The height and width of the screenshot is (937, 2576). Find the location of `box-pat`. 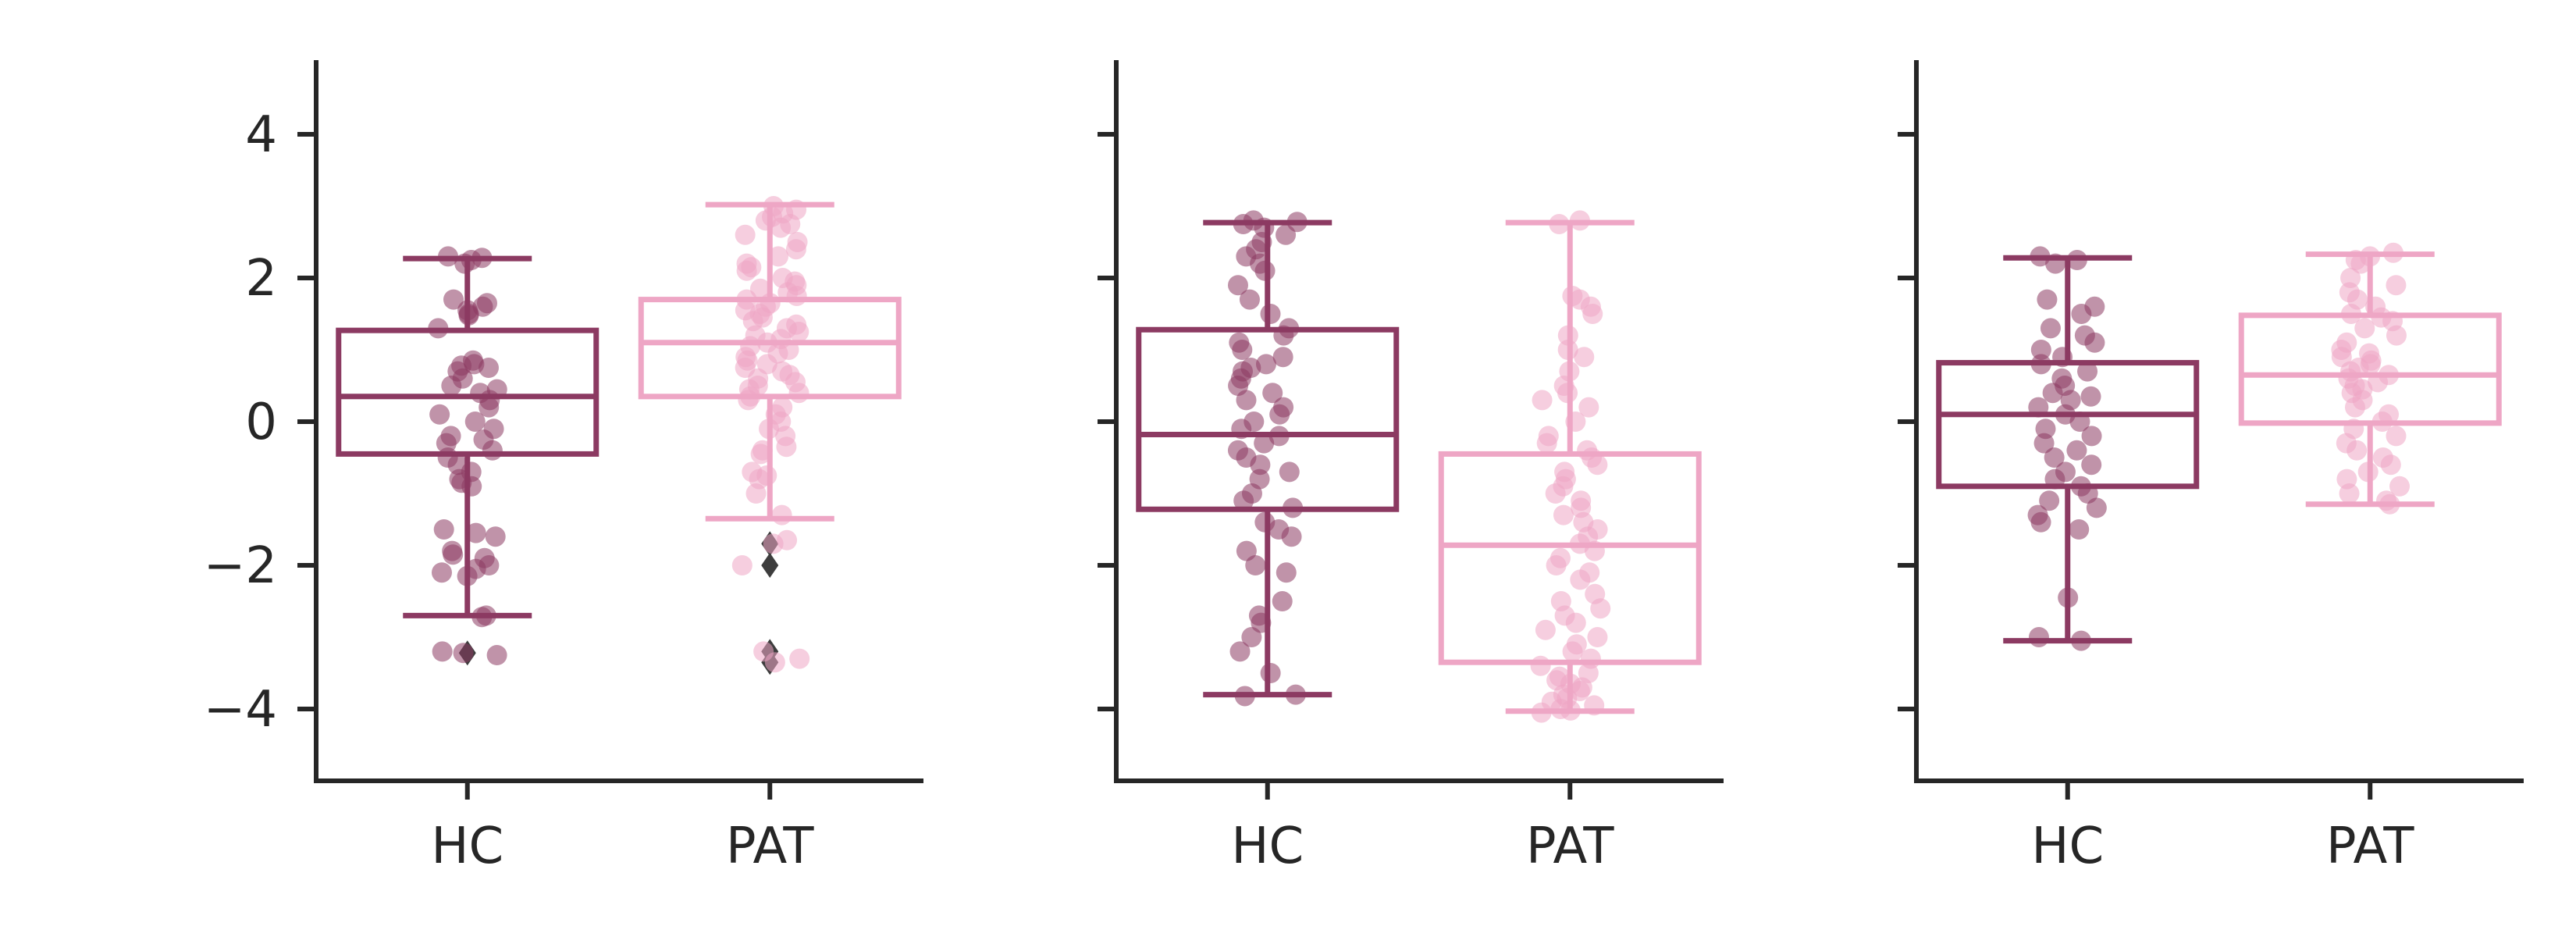

box-pat is located at coordinates (770, 438).